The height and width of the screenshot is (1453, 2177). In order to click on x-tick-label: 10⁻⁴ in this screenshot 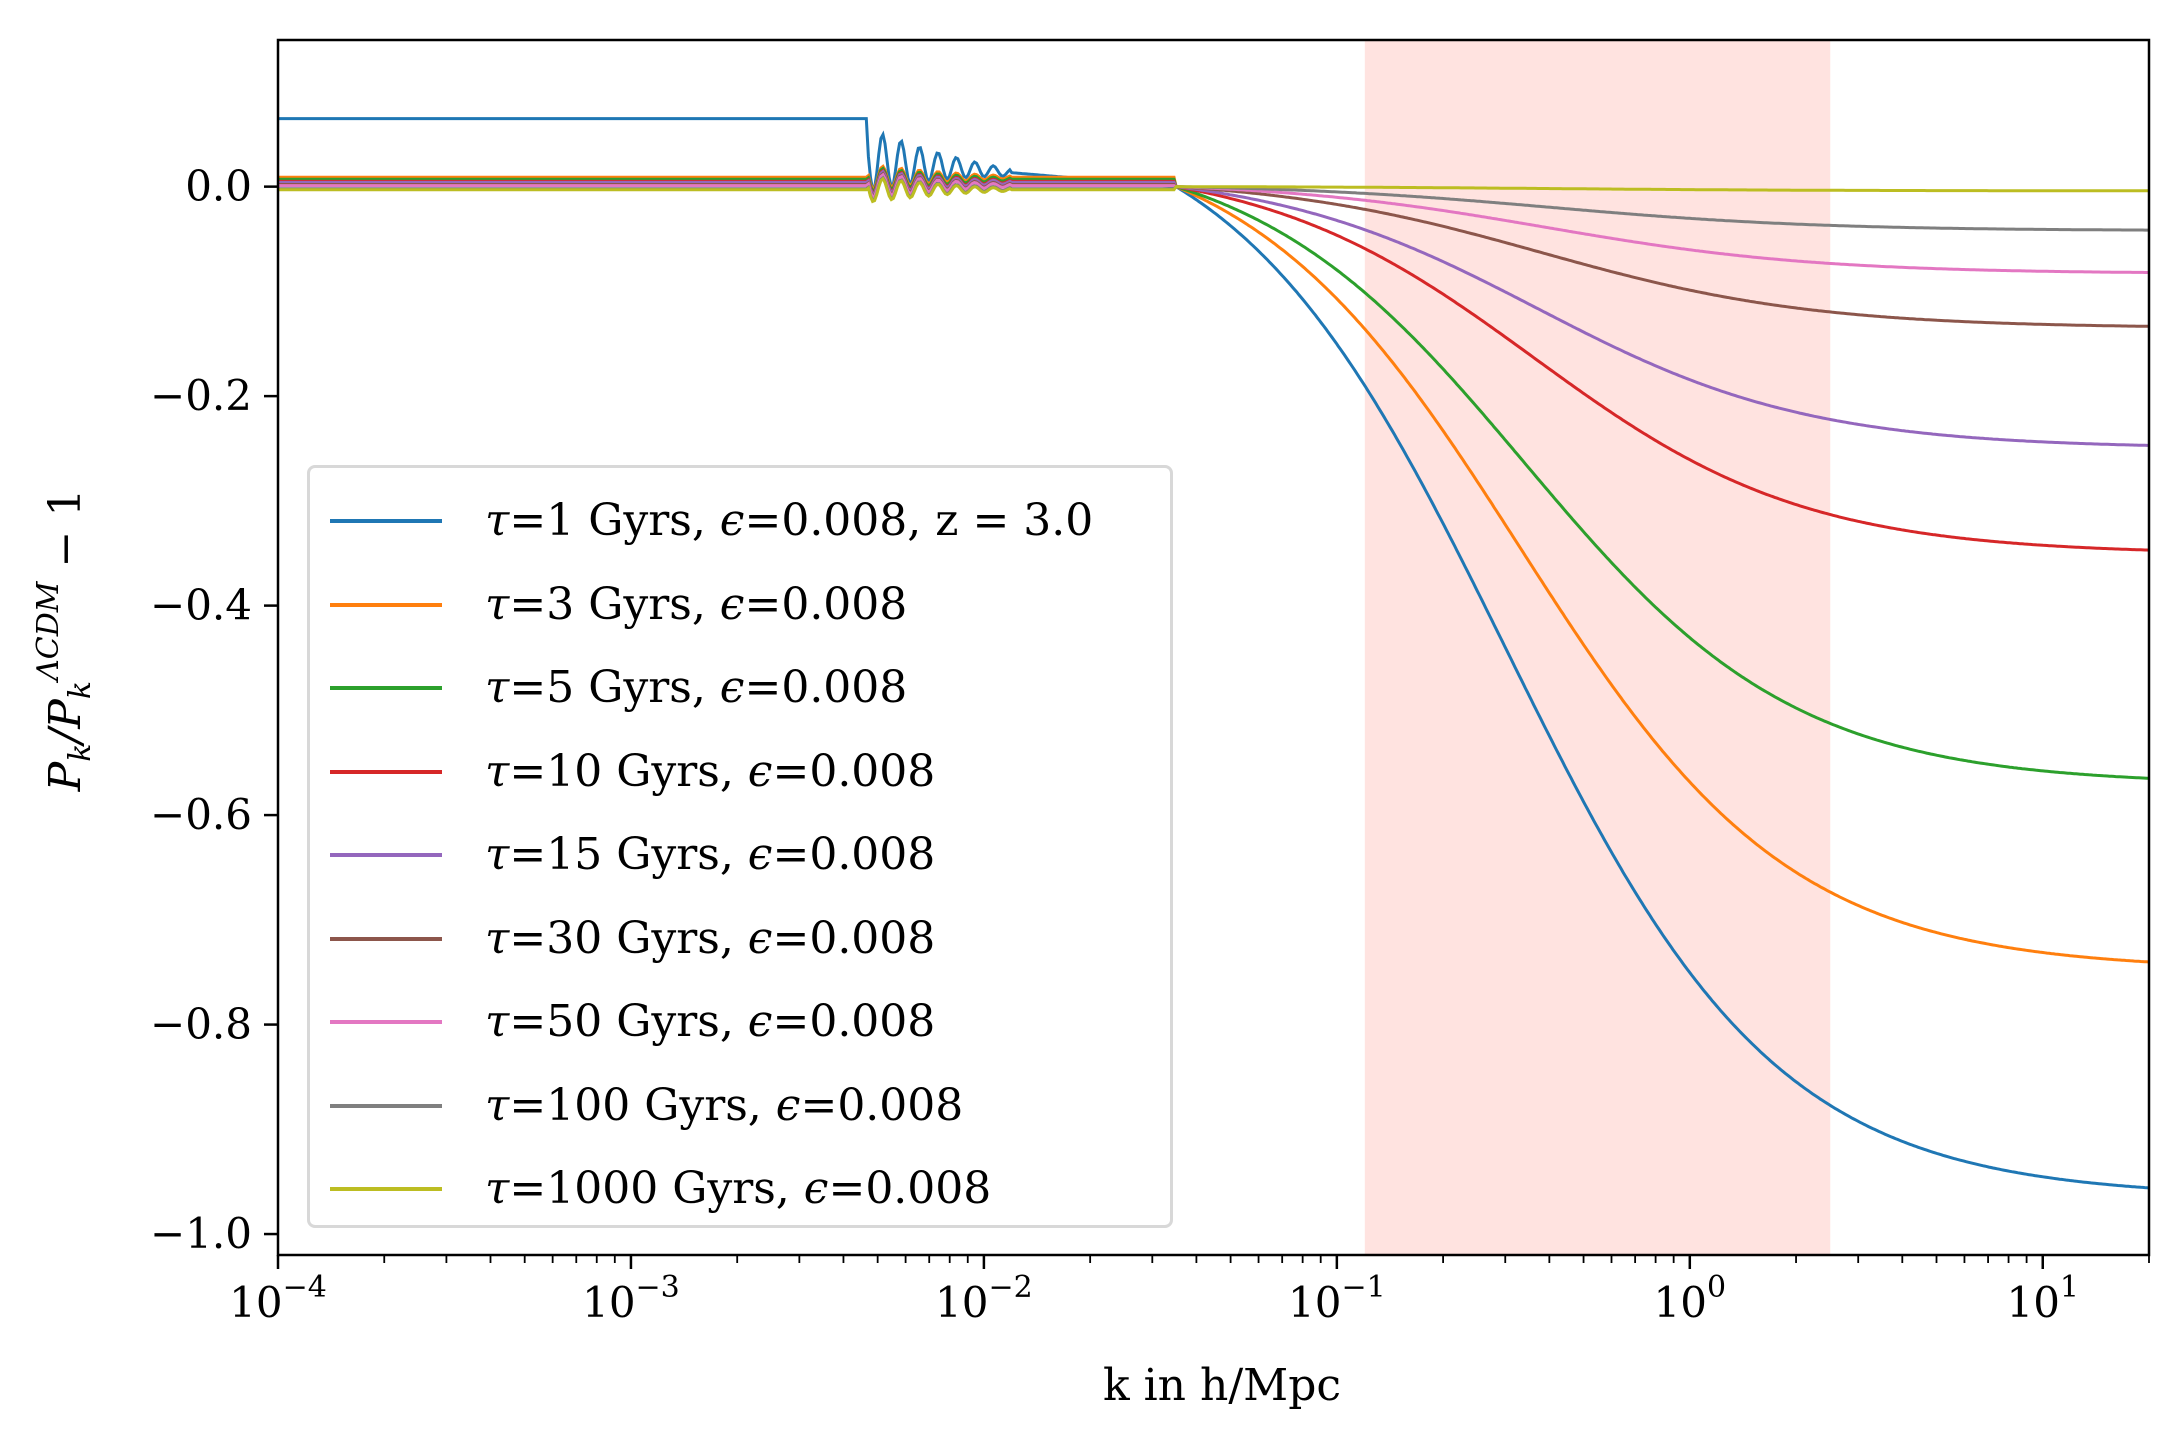, I will do `click(278, 1298)`.